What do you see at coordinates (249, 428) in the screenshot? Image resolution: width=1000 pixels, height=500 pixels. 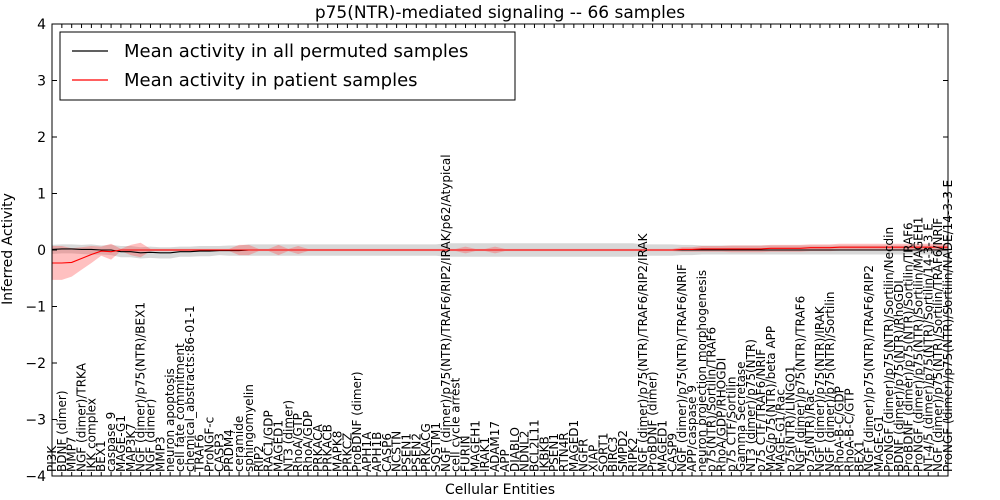 I see `x-category-label: sphingomyelin` at bounding box center [249, 428].